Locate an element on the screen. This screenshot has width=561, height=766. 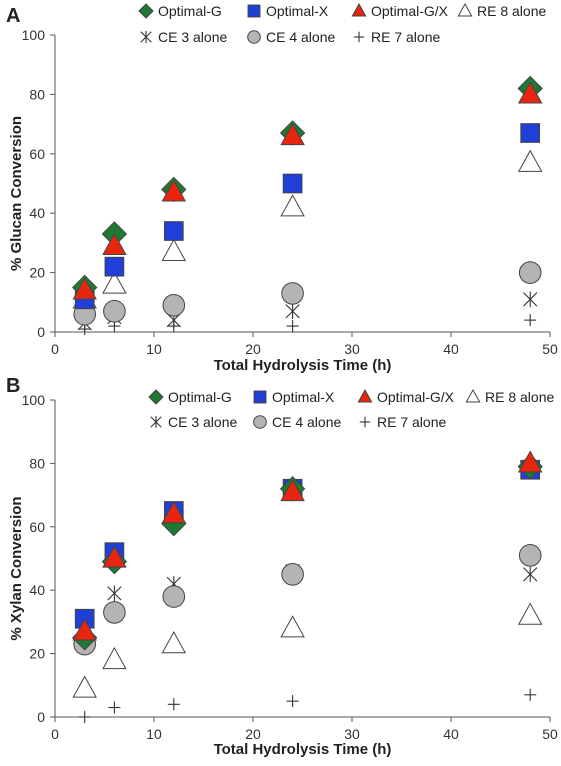
legend-item: CE 3 alone is located at coordinates (183, 37).